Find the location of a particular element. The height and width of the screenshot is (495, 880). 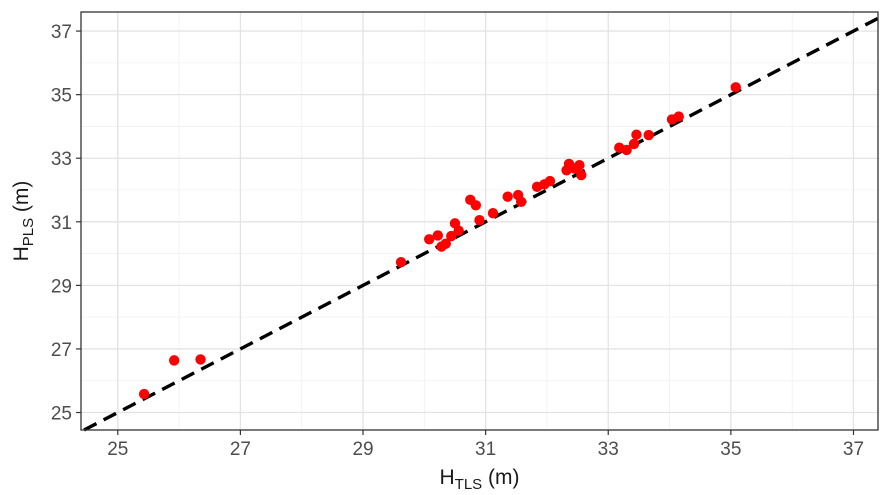

y-axis-title-main: H is located at coordinates (21, 253).